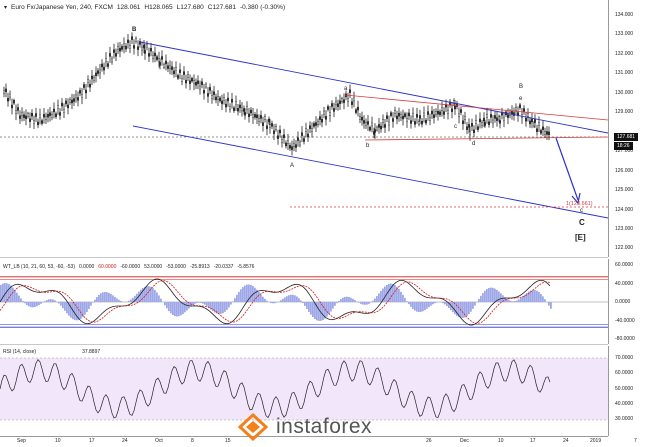 Image resolution: width=665 pixels, height=447 pixels. Describe the element at coordinates (262, 7) in the screenshot. I see `change-value: -0.380 (-0.30%)` at that location.